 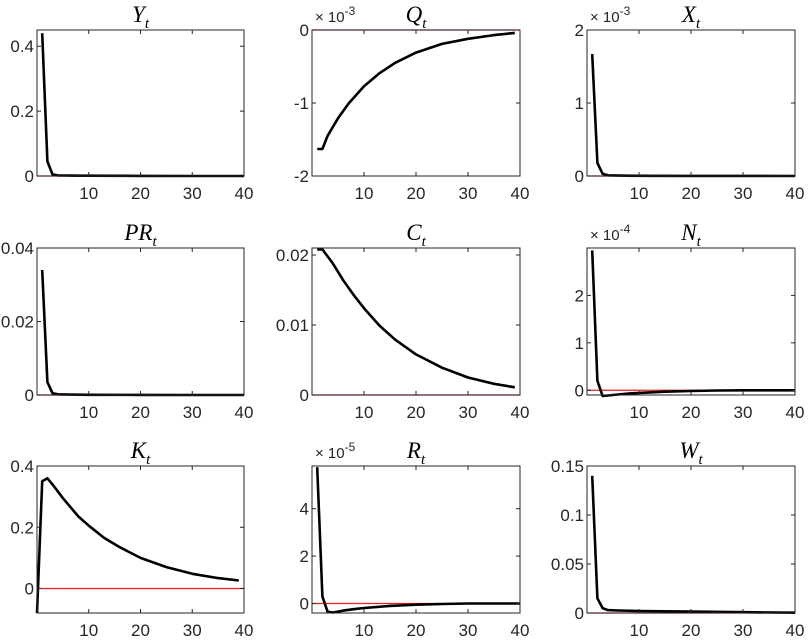 I want to click on y-tick-label: 0.05, so click(x=567, y=564).